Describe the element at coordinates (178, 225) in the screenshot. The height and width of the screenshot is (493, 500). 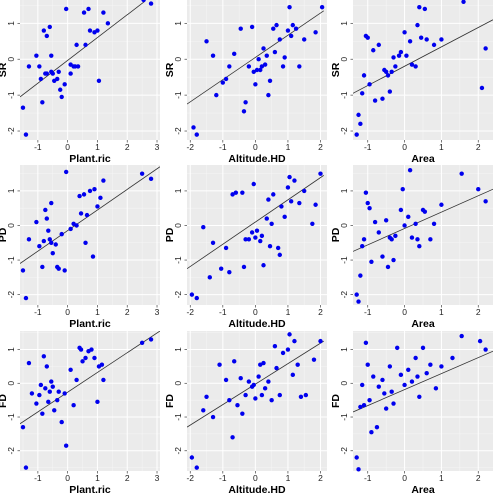
I see `y-tick-label: 0` at that location.